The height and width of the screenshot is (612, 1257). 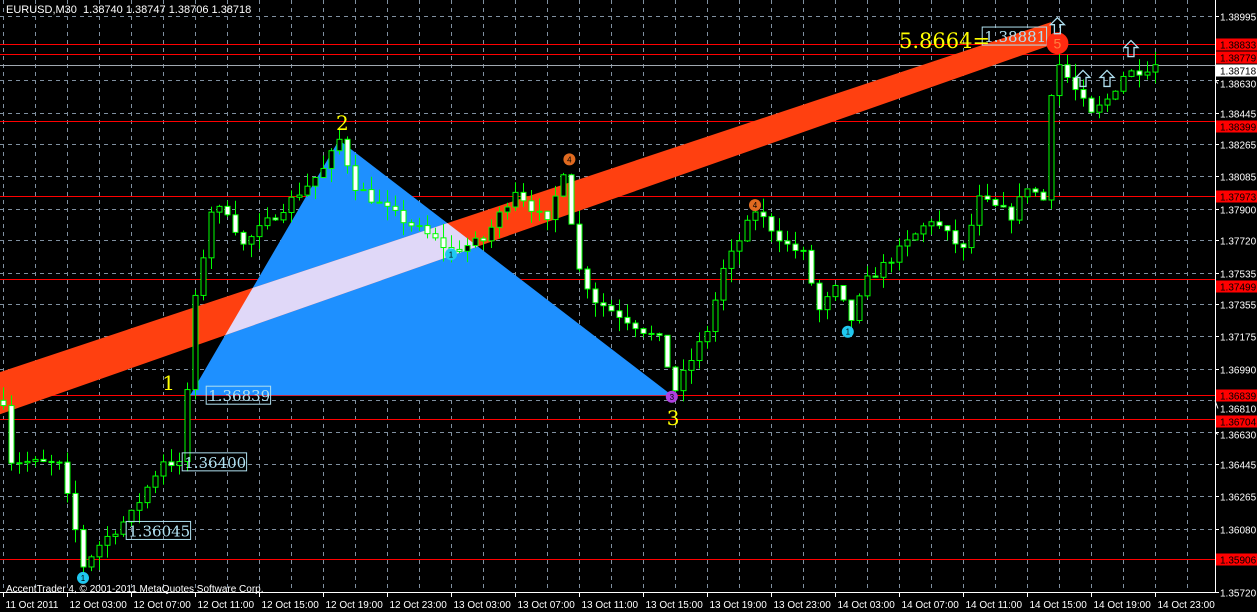 I want to click on y-tick-label: 1.37720, so click(x=1238, y=242).